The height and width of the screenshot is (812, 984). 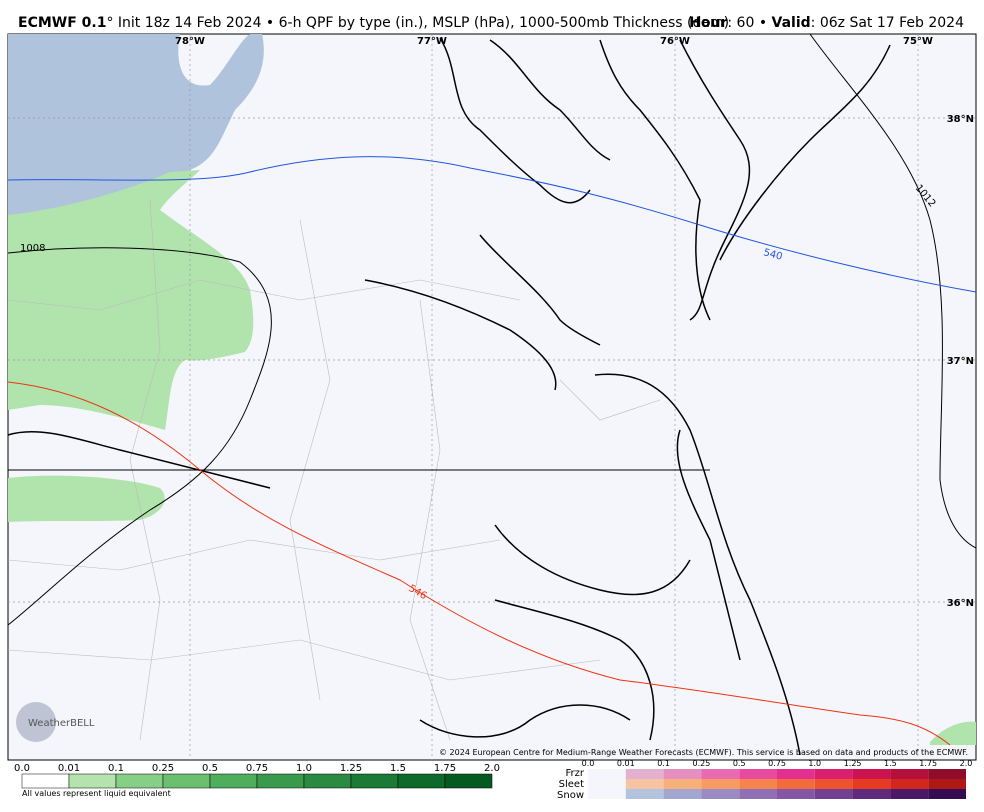 What do you see at coordinates (96, 793) in the screenshot?
I see `legend-note: All values represent liquid equivalent` at bounding box center [96, 793].